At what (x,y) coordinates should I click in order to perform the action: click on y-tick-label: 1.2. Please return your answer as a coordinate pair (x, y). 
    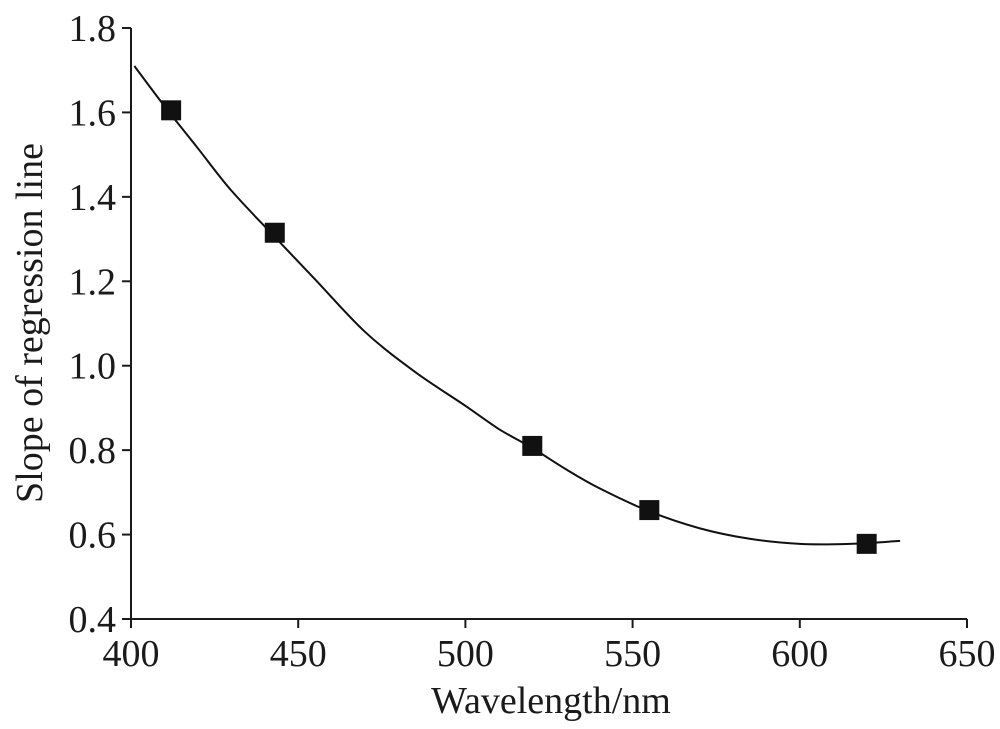
    Looking at the image, I should click on (93, 282).